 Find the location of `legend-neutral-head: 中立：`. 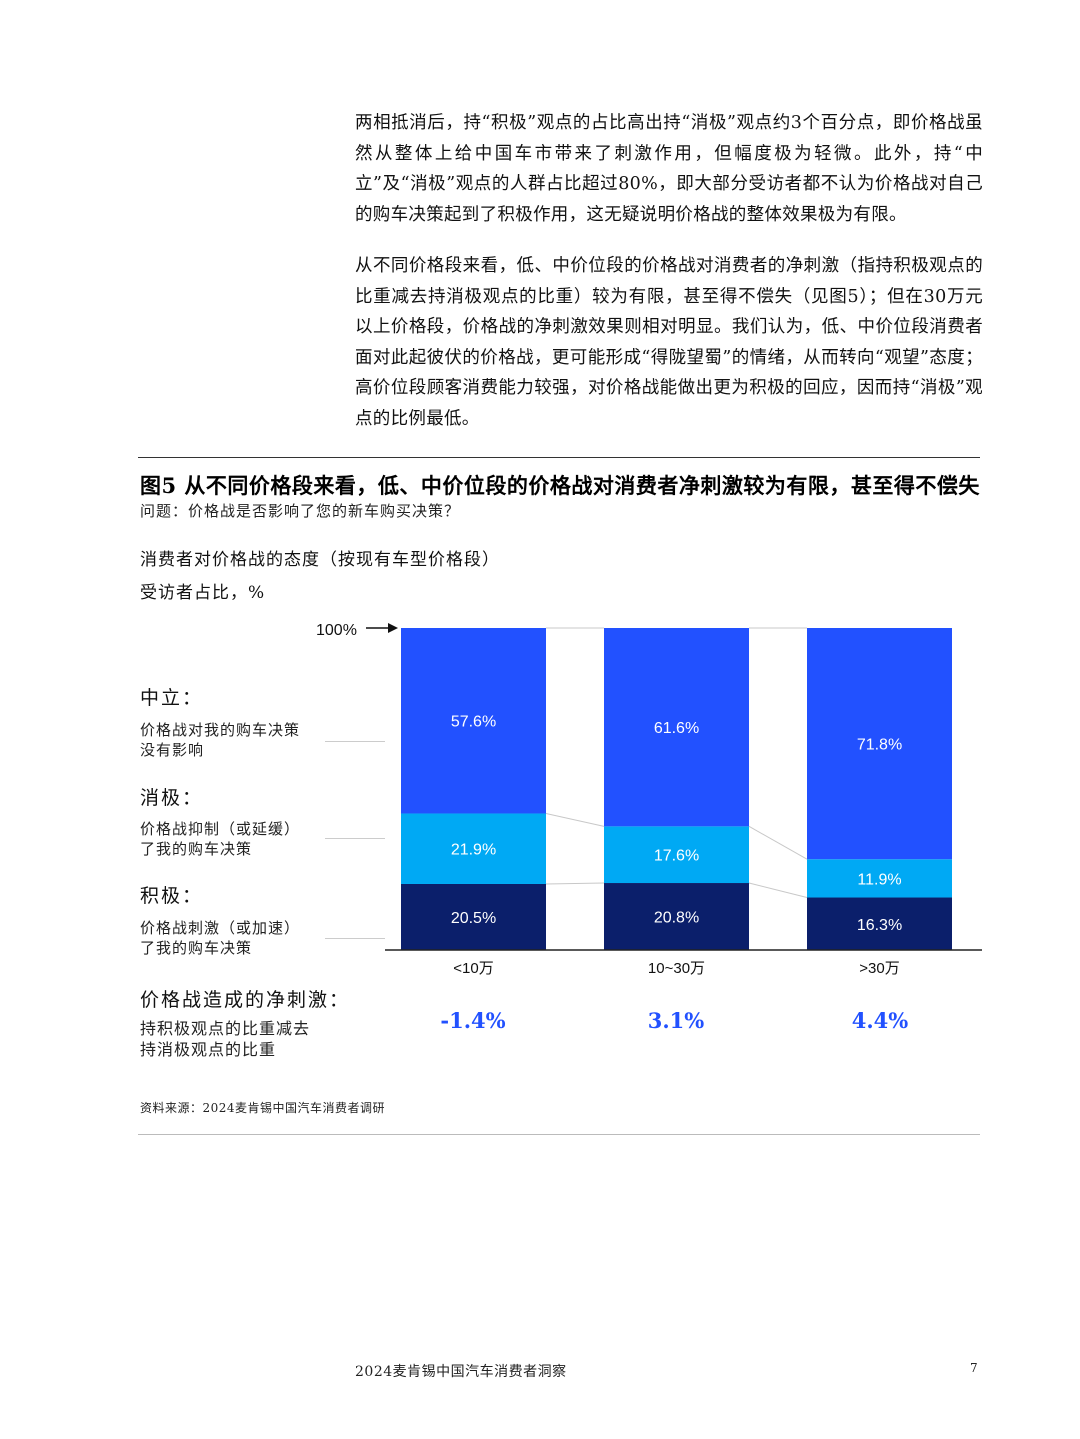

legend-neutral-head: 中立： is located at coordinates (172, 698).